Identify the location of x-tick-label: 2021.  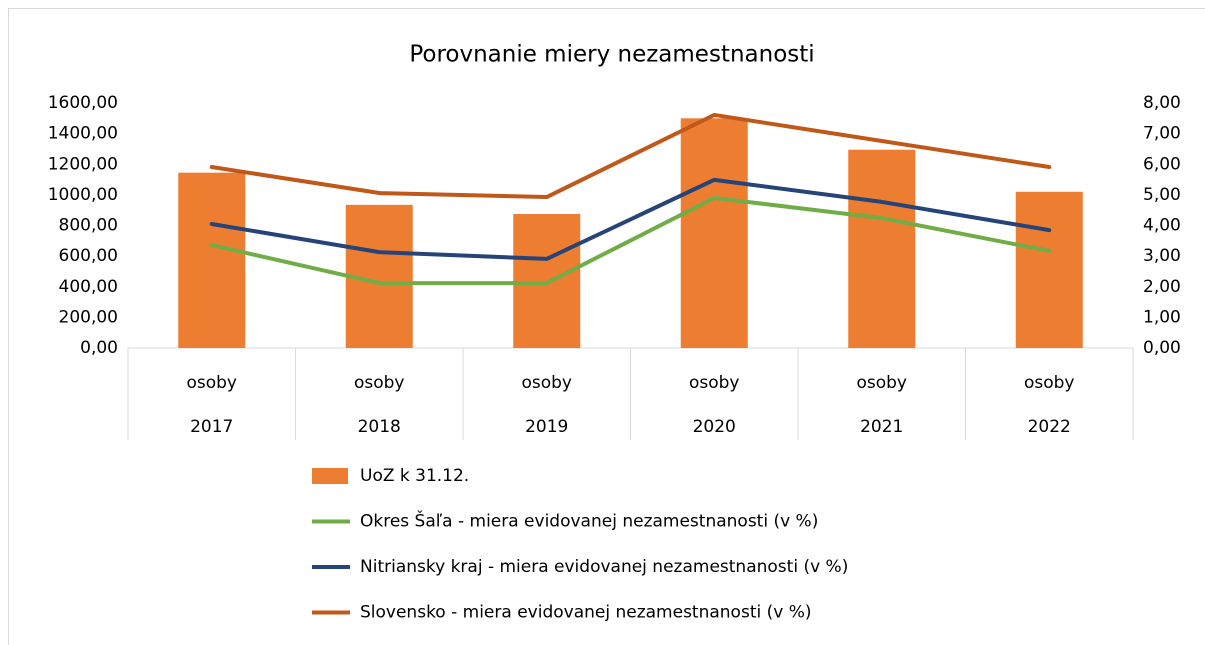
(881, 427).